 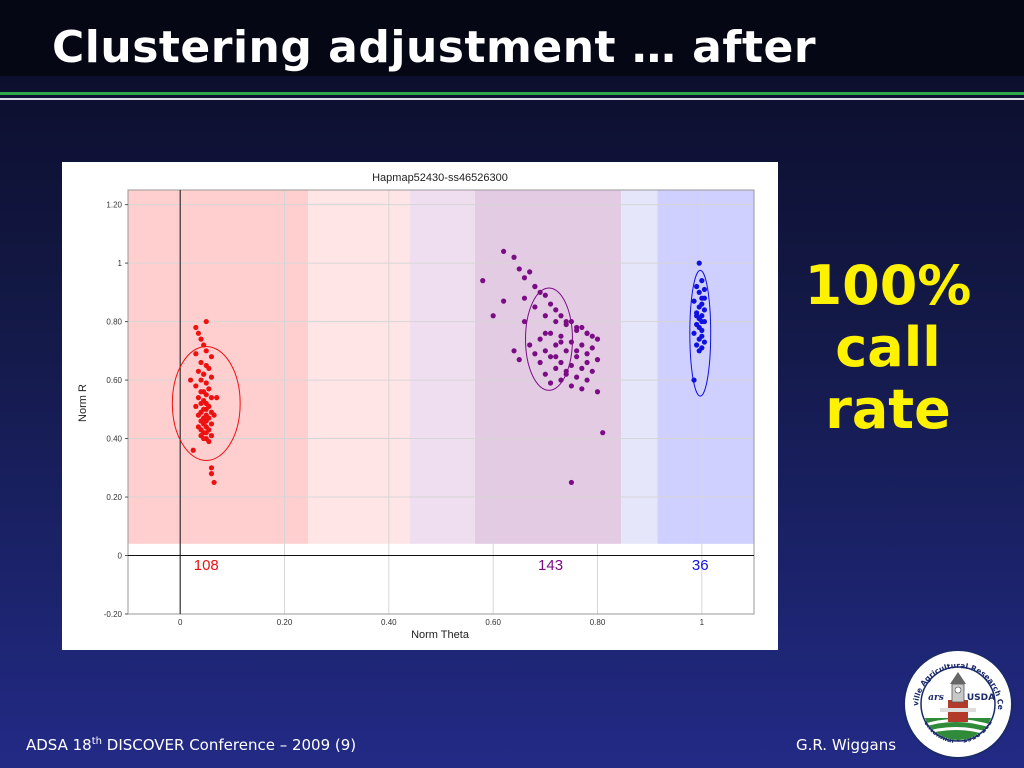 What do you see at coordinates (113, 614) in the screenshot?
I see `y-tick-label: -0.20` at bounding box center [113, 614].